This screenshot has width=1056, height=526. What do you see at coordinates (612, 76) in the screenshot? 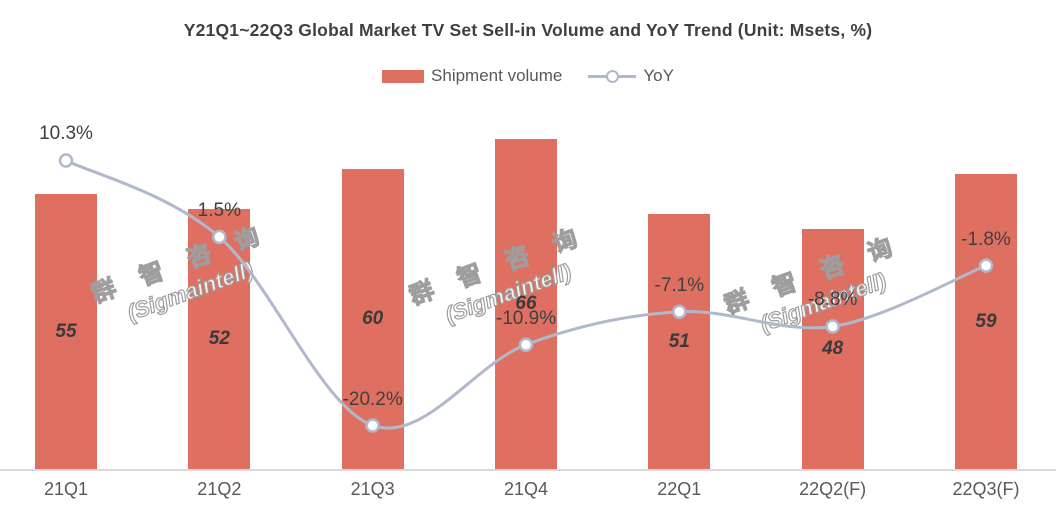
I see `yoy-line-marker-icon` at bounding box center [612, 76].